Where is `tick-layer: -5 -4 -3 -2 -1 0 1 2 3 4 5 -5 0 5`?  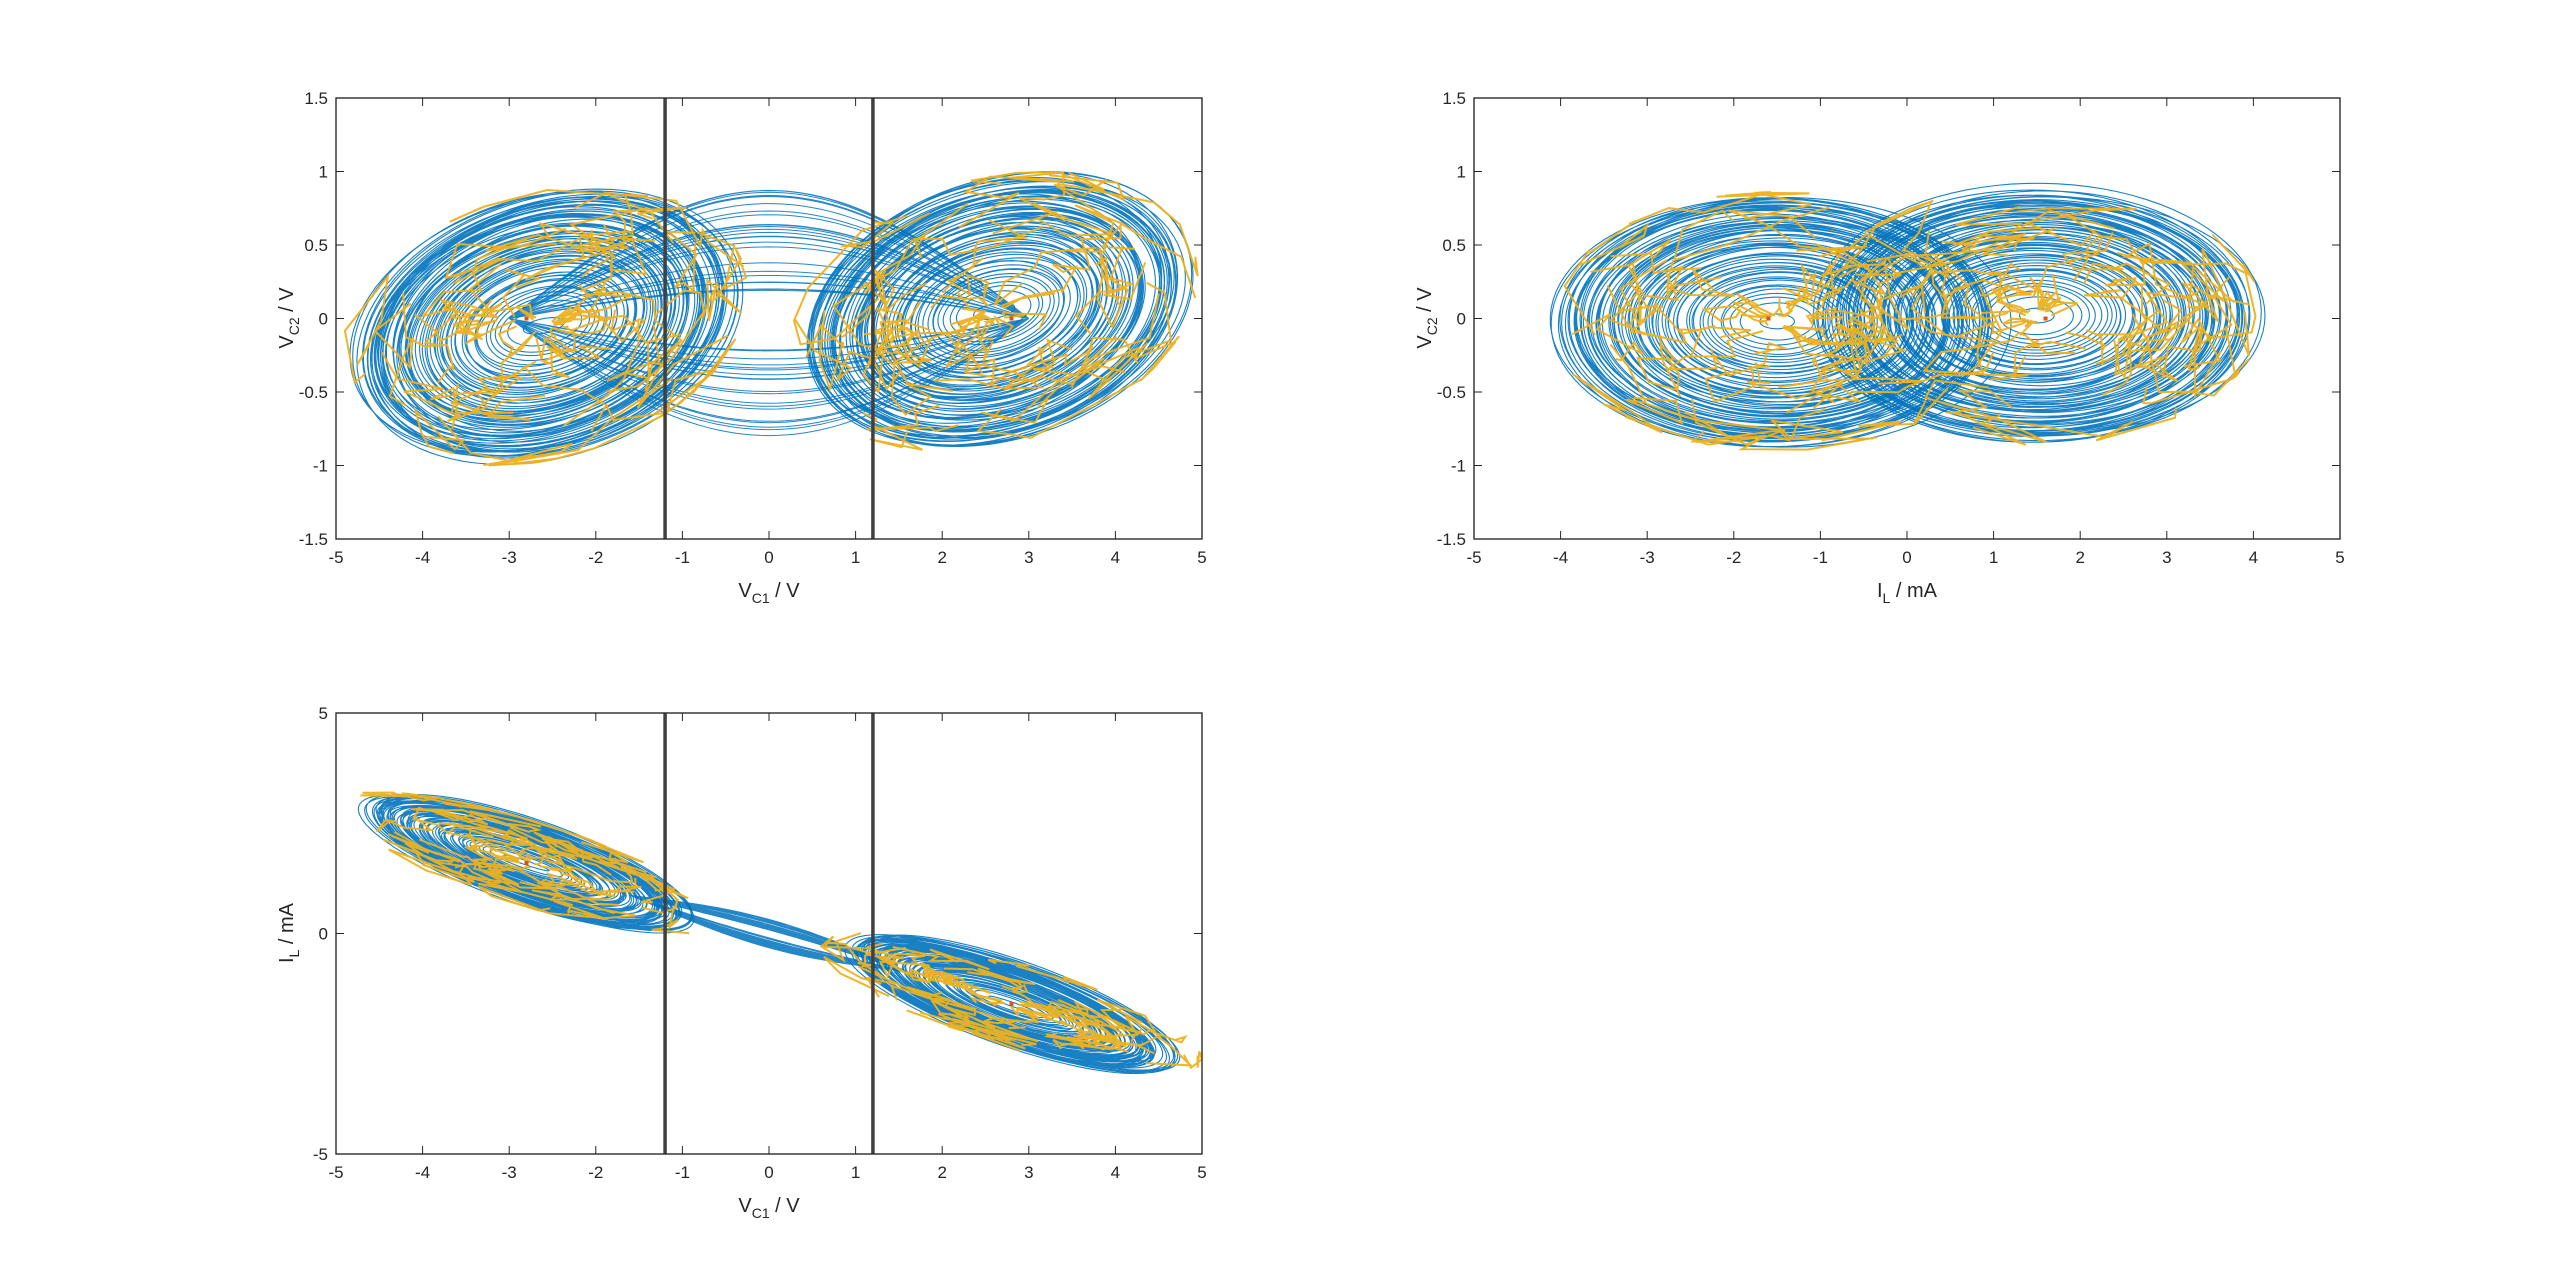 tick-layer: -5 -4 -3 -2 -1 0 1 2 3 4 5 -5 0 5 is located at coordinates (760, 943).